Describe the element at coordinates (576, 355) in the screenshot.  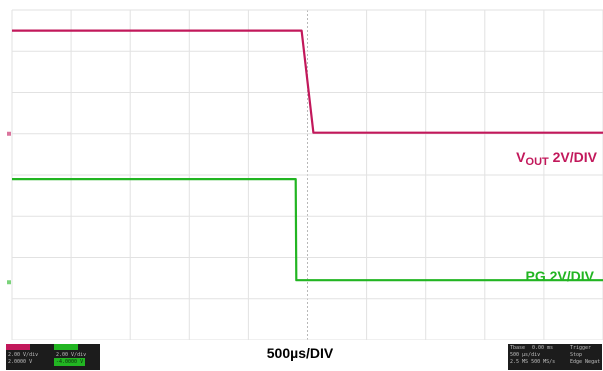
I see `trigger-mode: Stop` at that location.